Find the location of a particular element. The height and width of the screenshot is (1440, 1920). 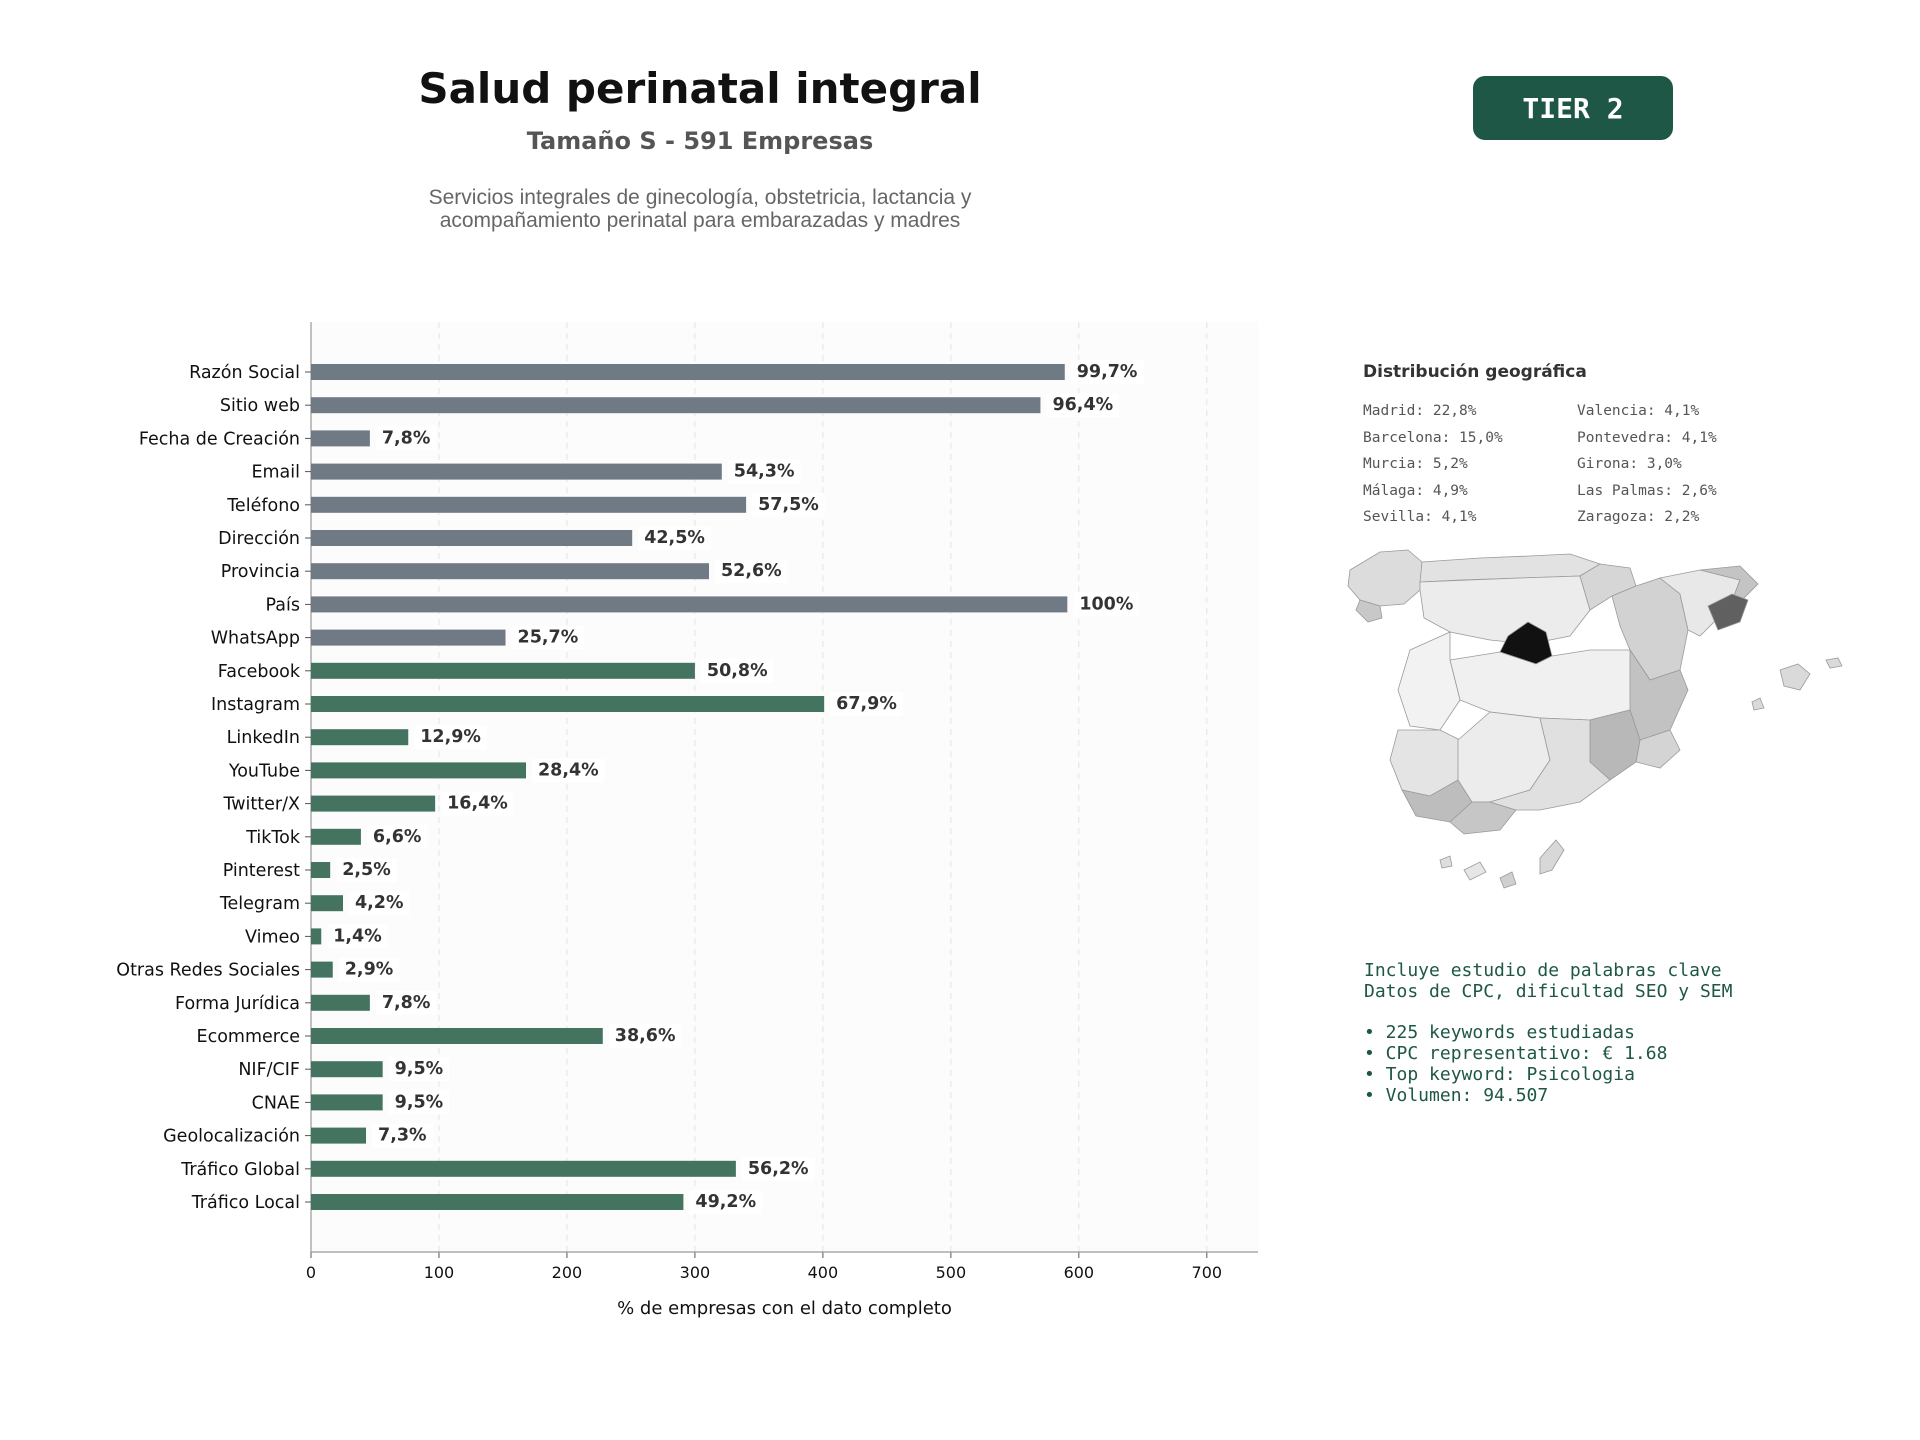

x-tick-label: 600 is located at coordinates (1079, 1272).